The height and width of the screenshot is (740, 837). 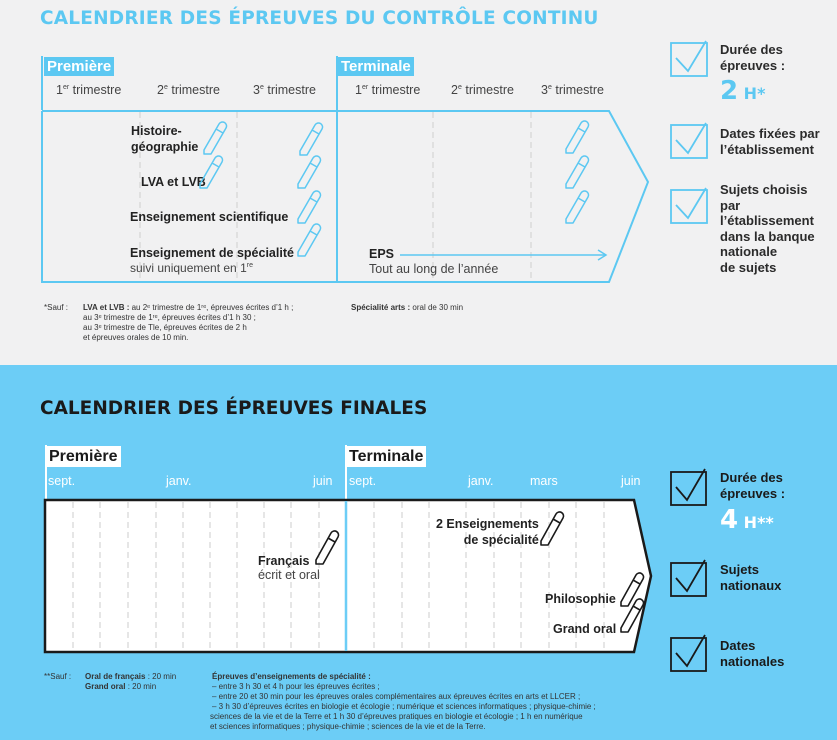 I want to click on month-sept-premiere: sept., so click(x=62, y=481).